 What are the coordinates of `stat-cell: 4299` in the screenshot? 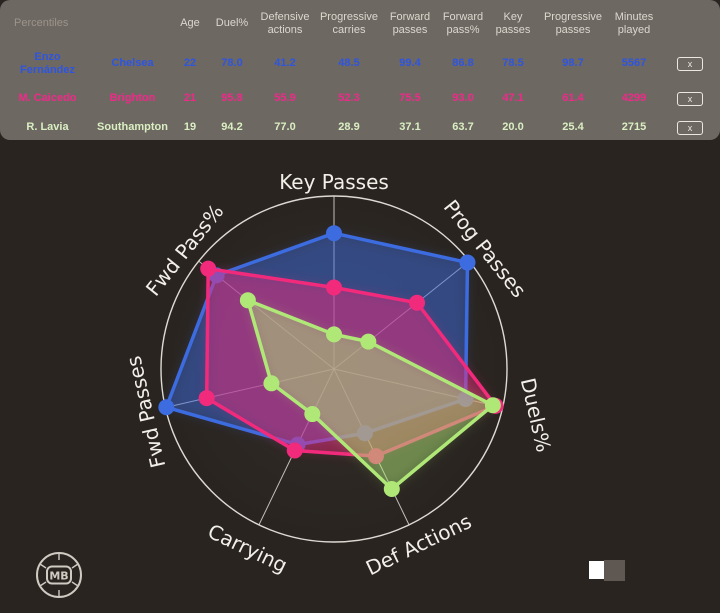 It's located at (634, 98).